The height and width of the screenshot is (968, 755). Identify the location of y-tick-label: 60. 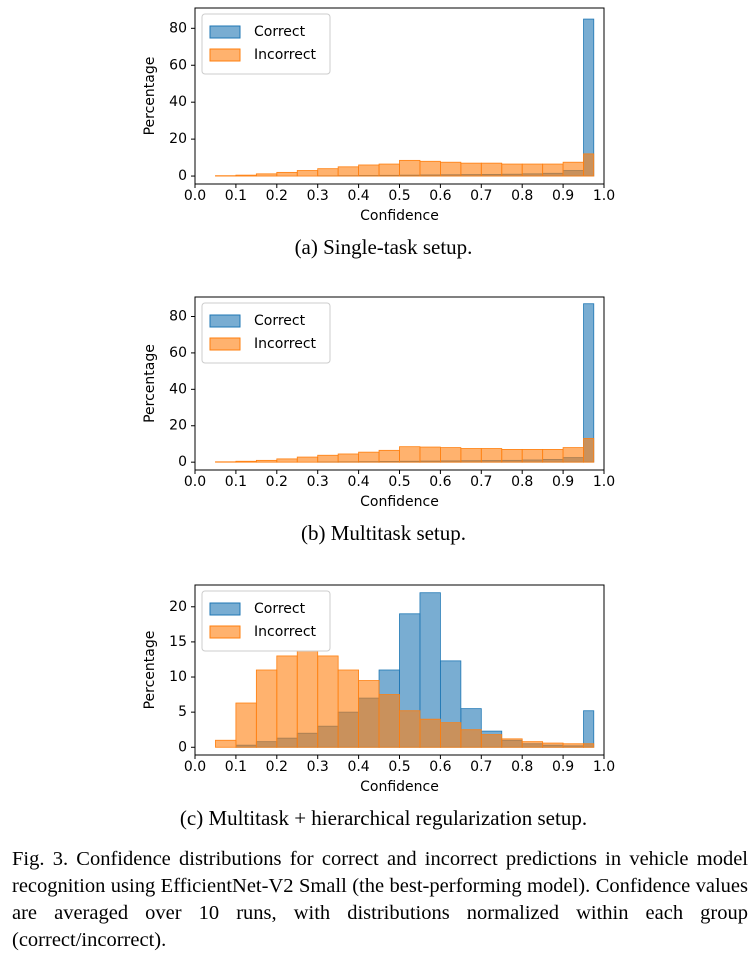
(178, 65).